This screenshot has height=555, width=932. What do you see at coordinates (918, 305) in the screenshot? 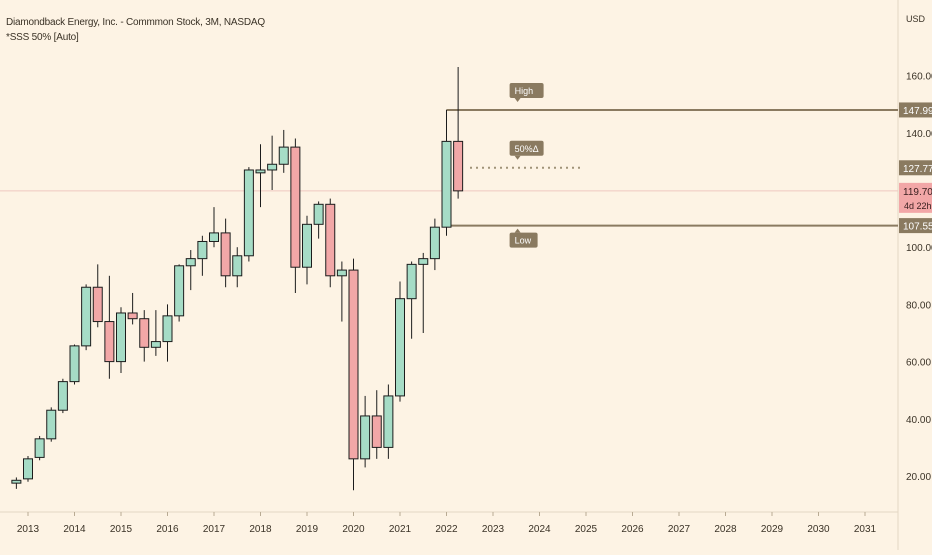
I see `y-tick-label: 80.00` at bounding box center [918, 305].